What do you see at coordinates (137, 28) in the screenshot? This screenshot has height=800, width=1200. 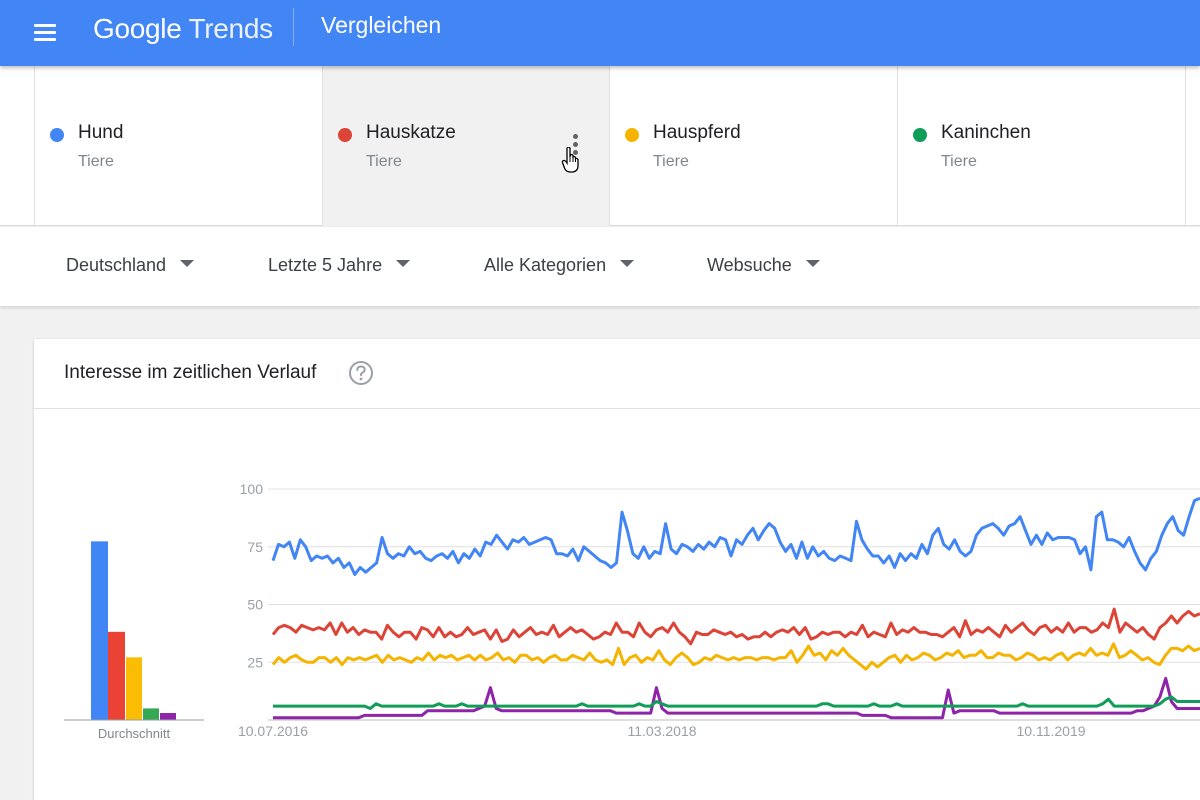 I see `logo-google-text: Google` at bounding box center [137, 28].